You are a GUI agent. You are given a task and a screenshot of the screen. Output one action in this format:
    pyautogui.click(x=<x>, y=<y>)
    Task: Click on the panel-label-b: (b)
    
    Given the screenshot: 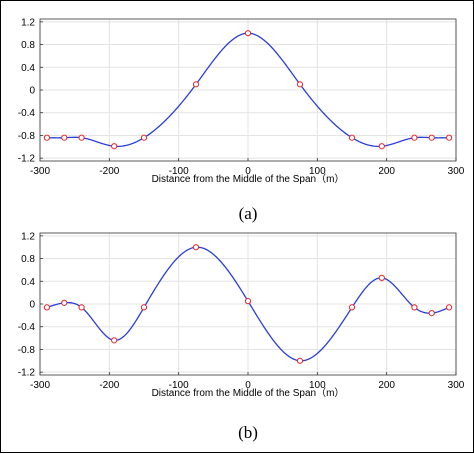 What is the action you would take?
    pyautogui.click(x=248, y=432)
    